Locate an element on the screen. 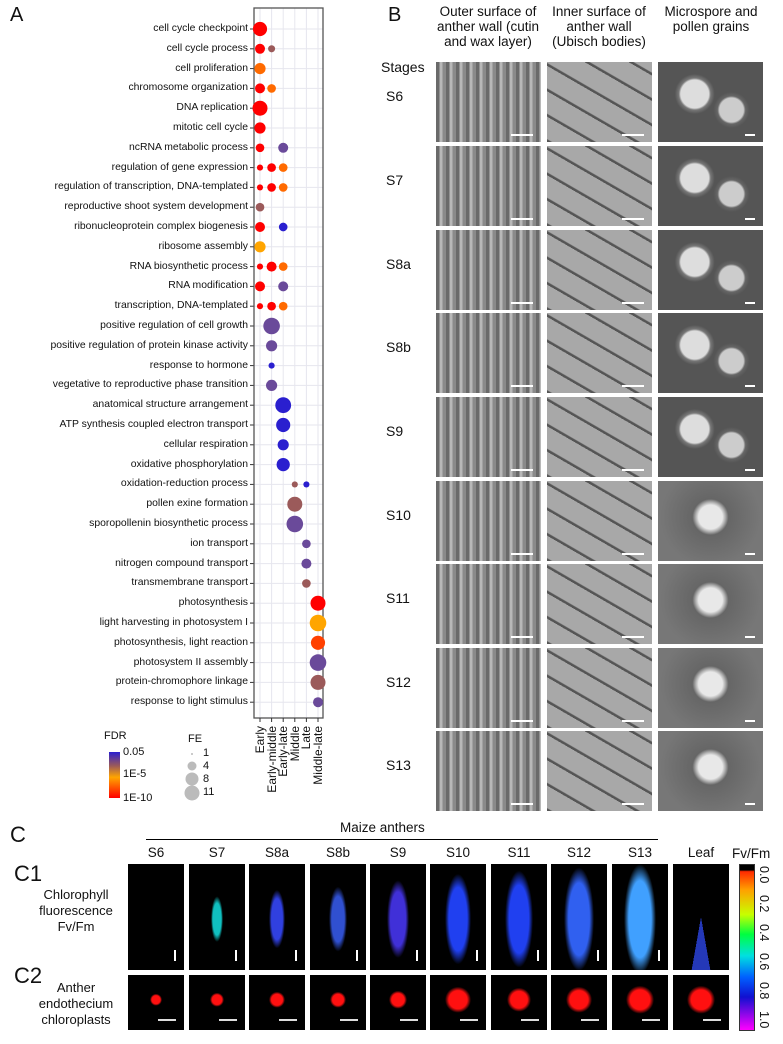 Image resolution: width=783 pixels, height=1044 pixels. stage-column-title: S12 is located at coordinates (579, 852).